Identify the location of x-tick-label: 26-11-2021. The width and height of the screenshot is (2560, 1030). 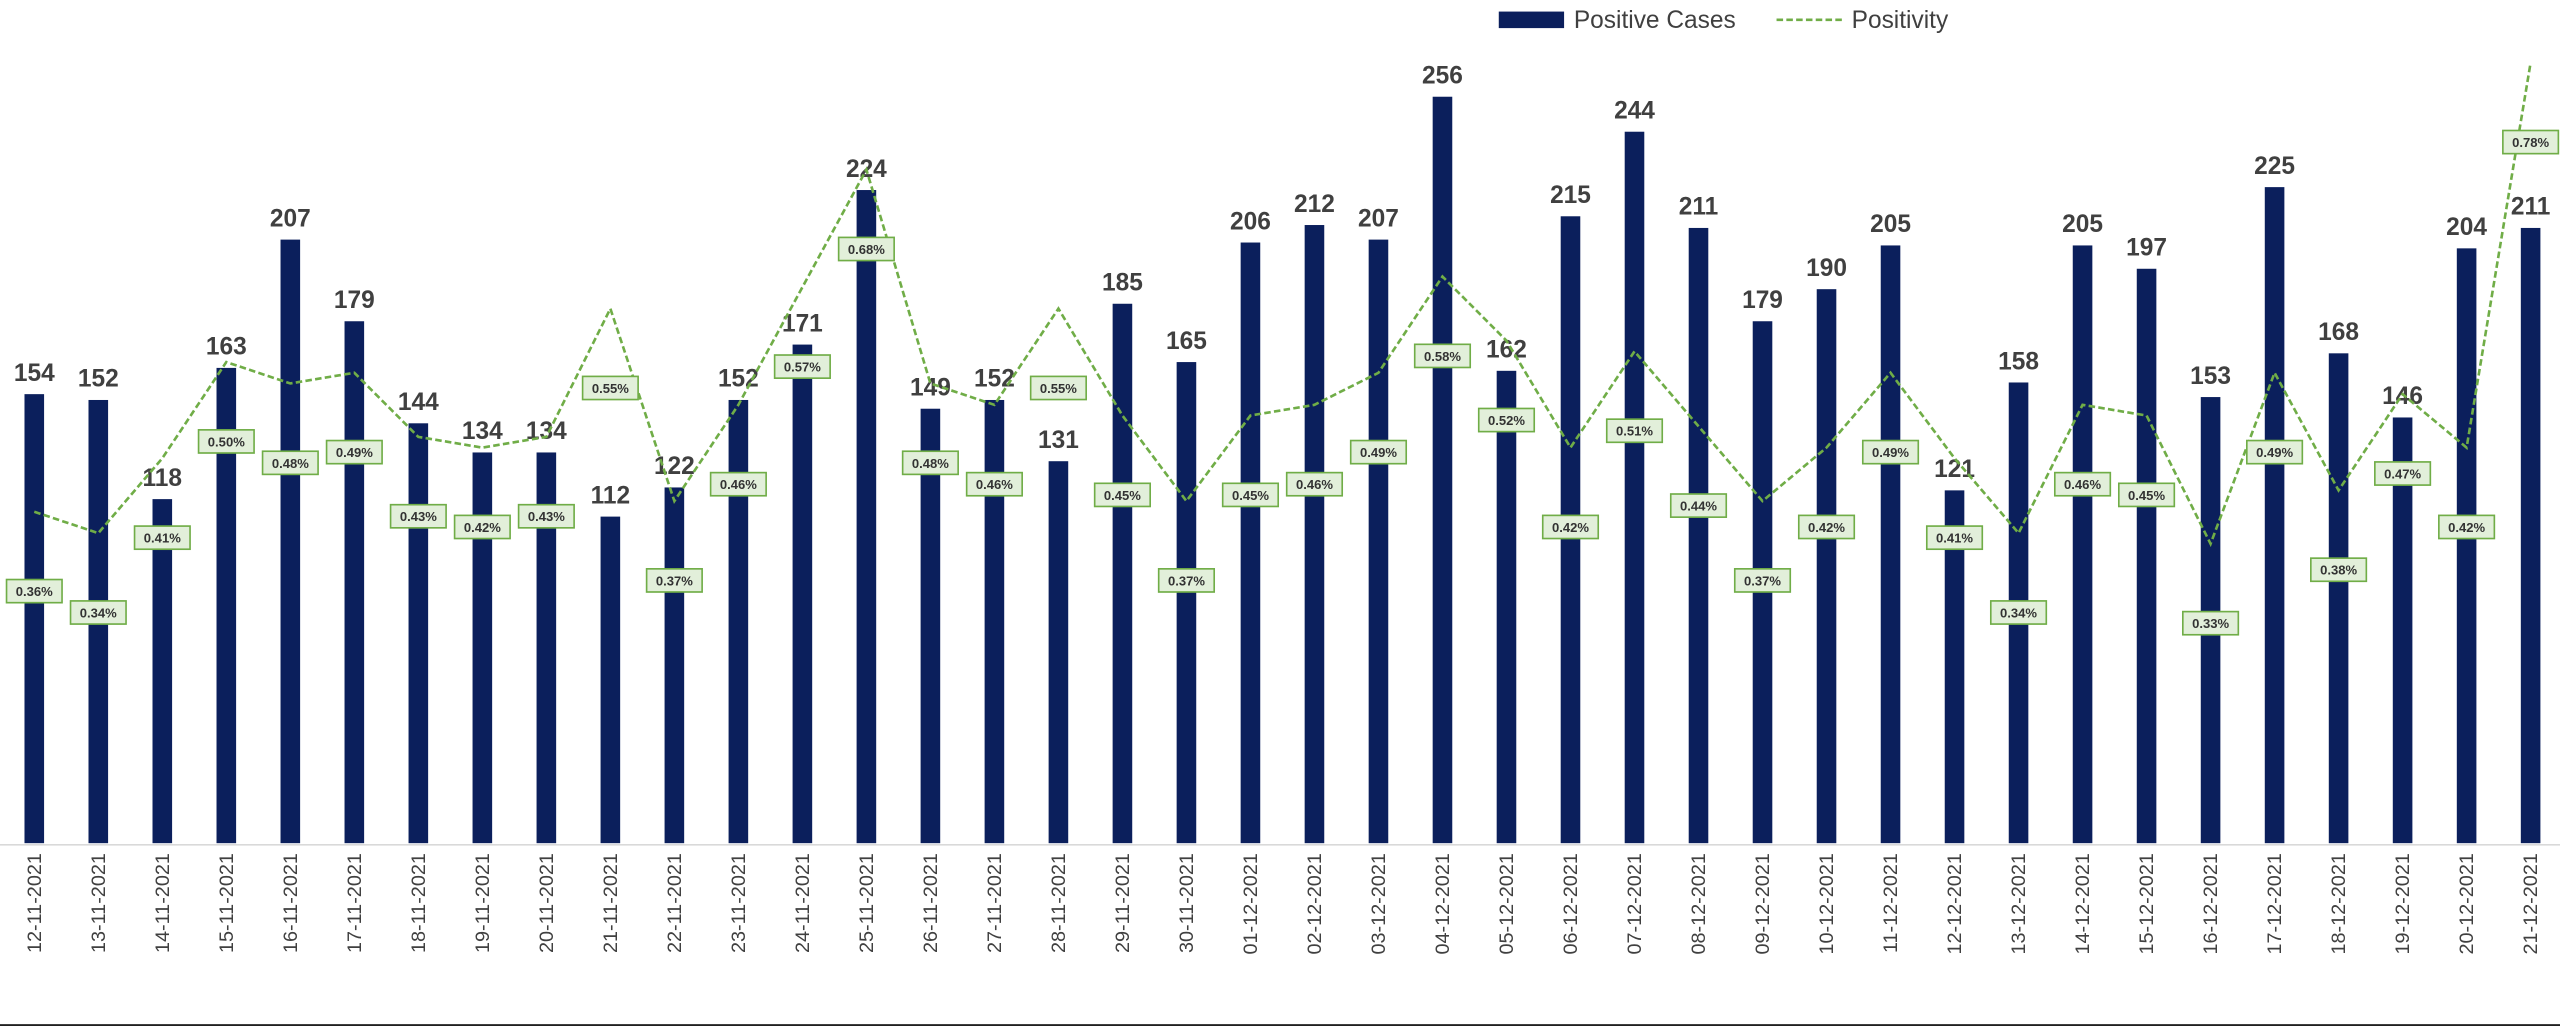
(931, 903).